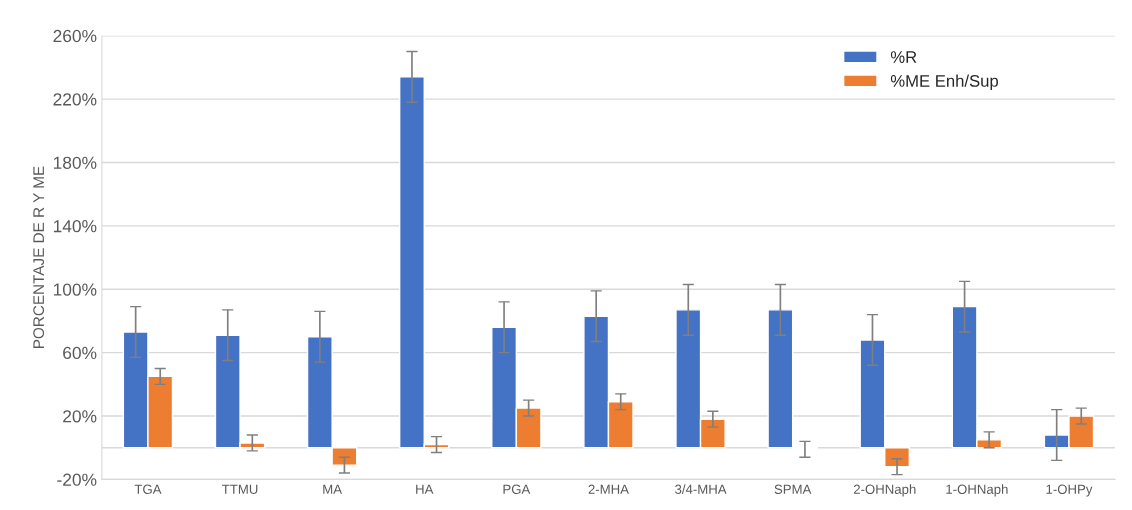 The width and height of the screenshot is (1132, 510). What do you see at coordinates (75, 162) in the screenshot?
I see `y-tick-label: 180%` at bounding box center [75, 162].